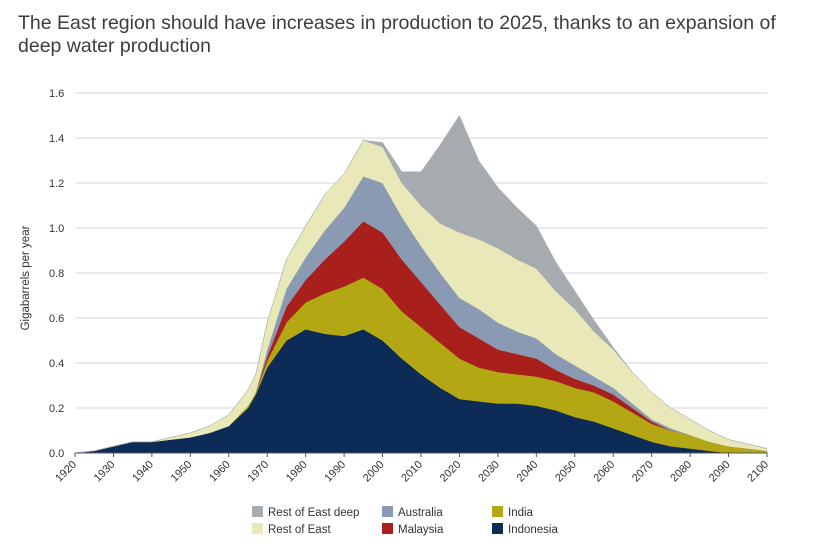 This screenshot has height=553, width=815. I want to click on legend-label: Australia, so click(420, 513).